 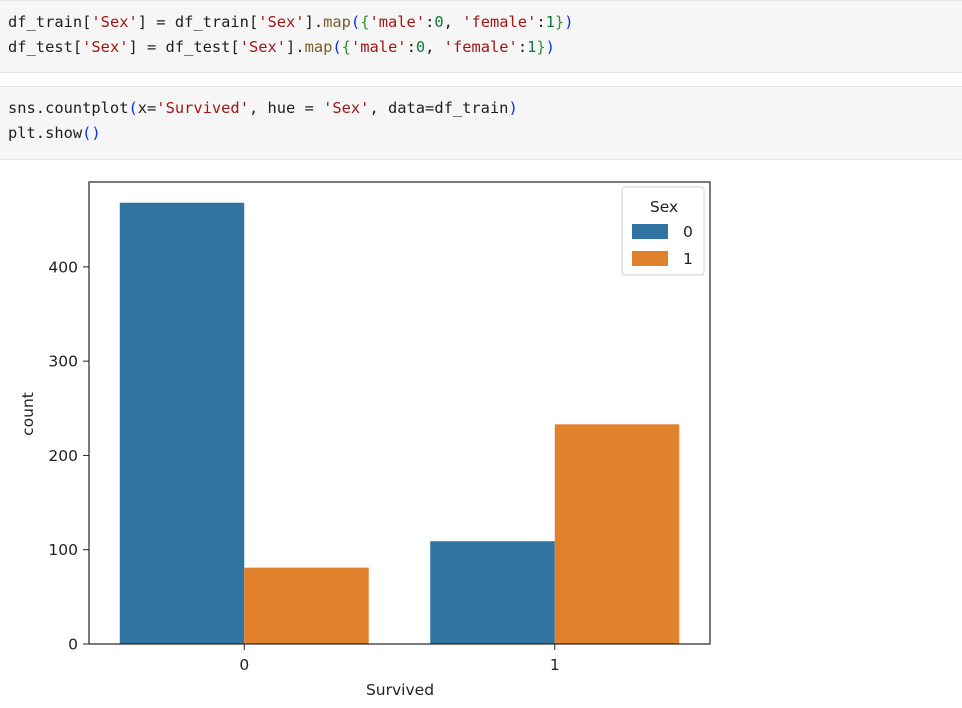 I want to click on y-tick-label: 100, so click(x=63, y=550).